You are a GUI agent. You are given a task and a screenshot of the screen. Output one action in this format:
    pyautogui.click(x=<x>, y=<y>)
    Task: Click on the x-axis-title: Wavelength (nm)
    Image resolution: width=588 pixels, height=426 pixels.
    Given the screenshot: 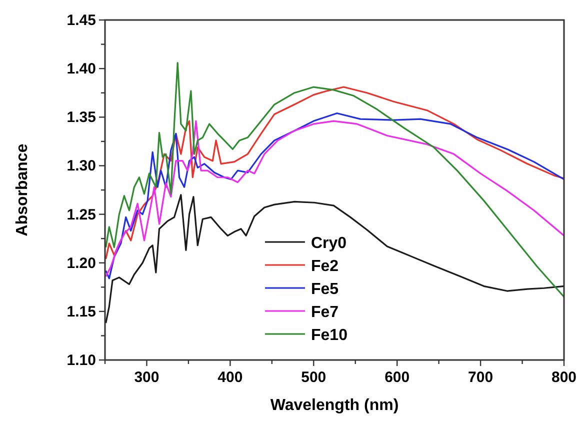 What is the action you would take?
    pyautogui.click(x=334, y=405)
    